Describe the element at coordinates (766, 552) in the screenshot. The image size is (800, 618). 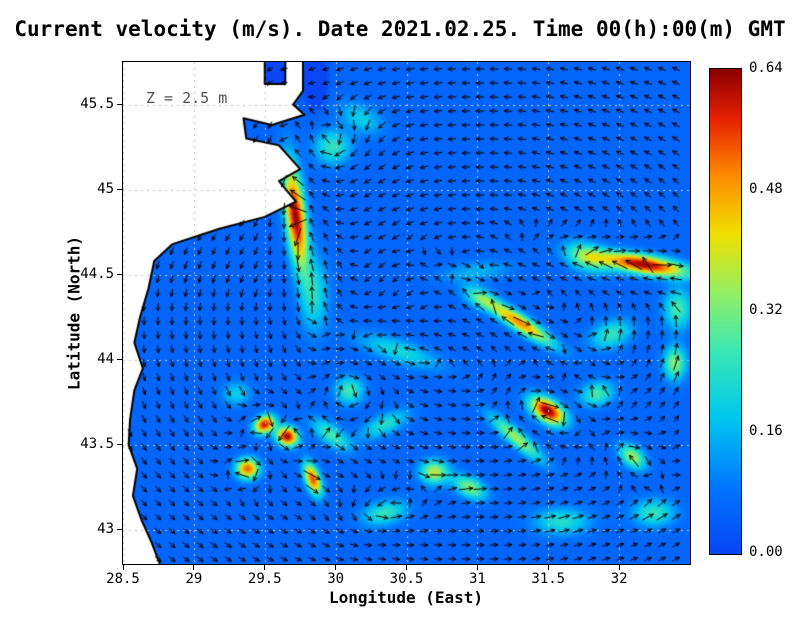
I see `colorbar-tick-label: 0.00` at that location.